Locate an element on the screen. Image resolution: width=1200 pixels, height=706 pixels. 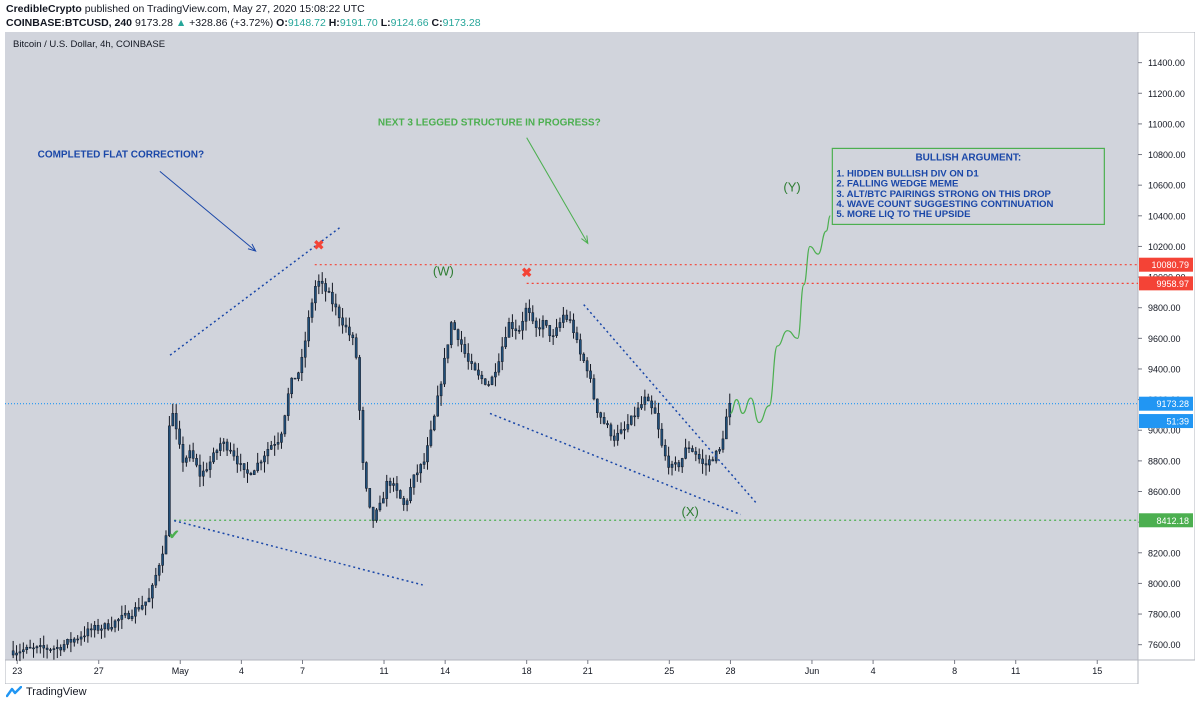
y-tick-label: 10800.00 is located at coordinates (1167, 155).